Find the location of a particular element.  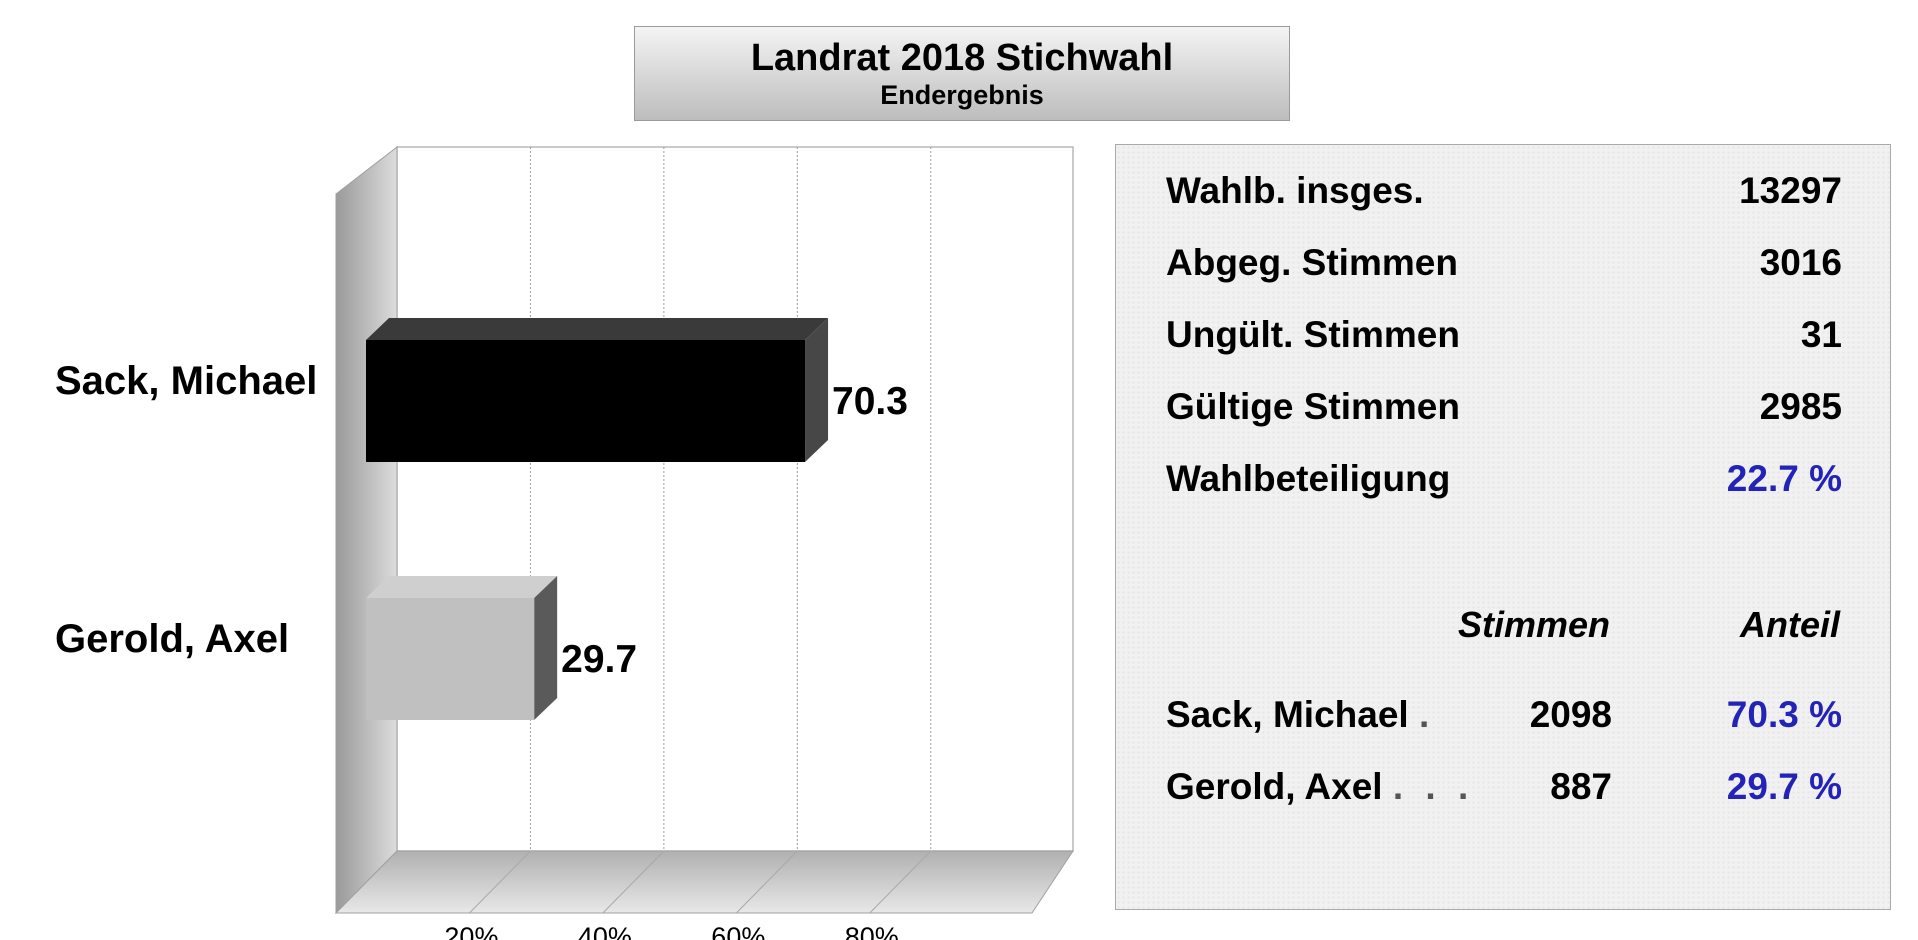

x-tick-label: 60% is located at coordinates (738, 931).